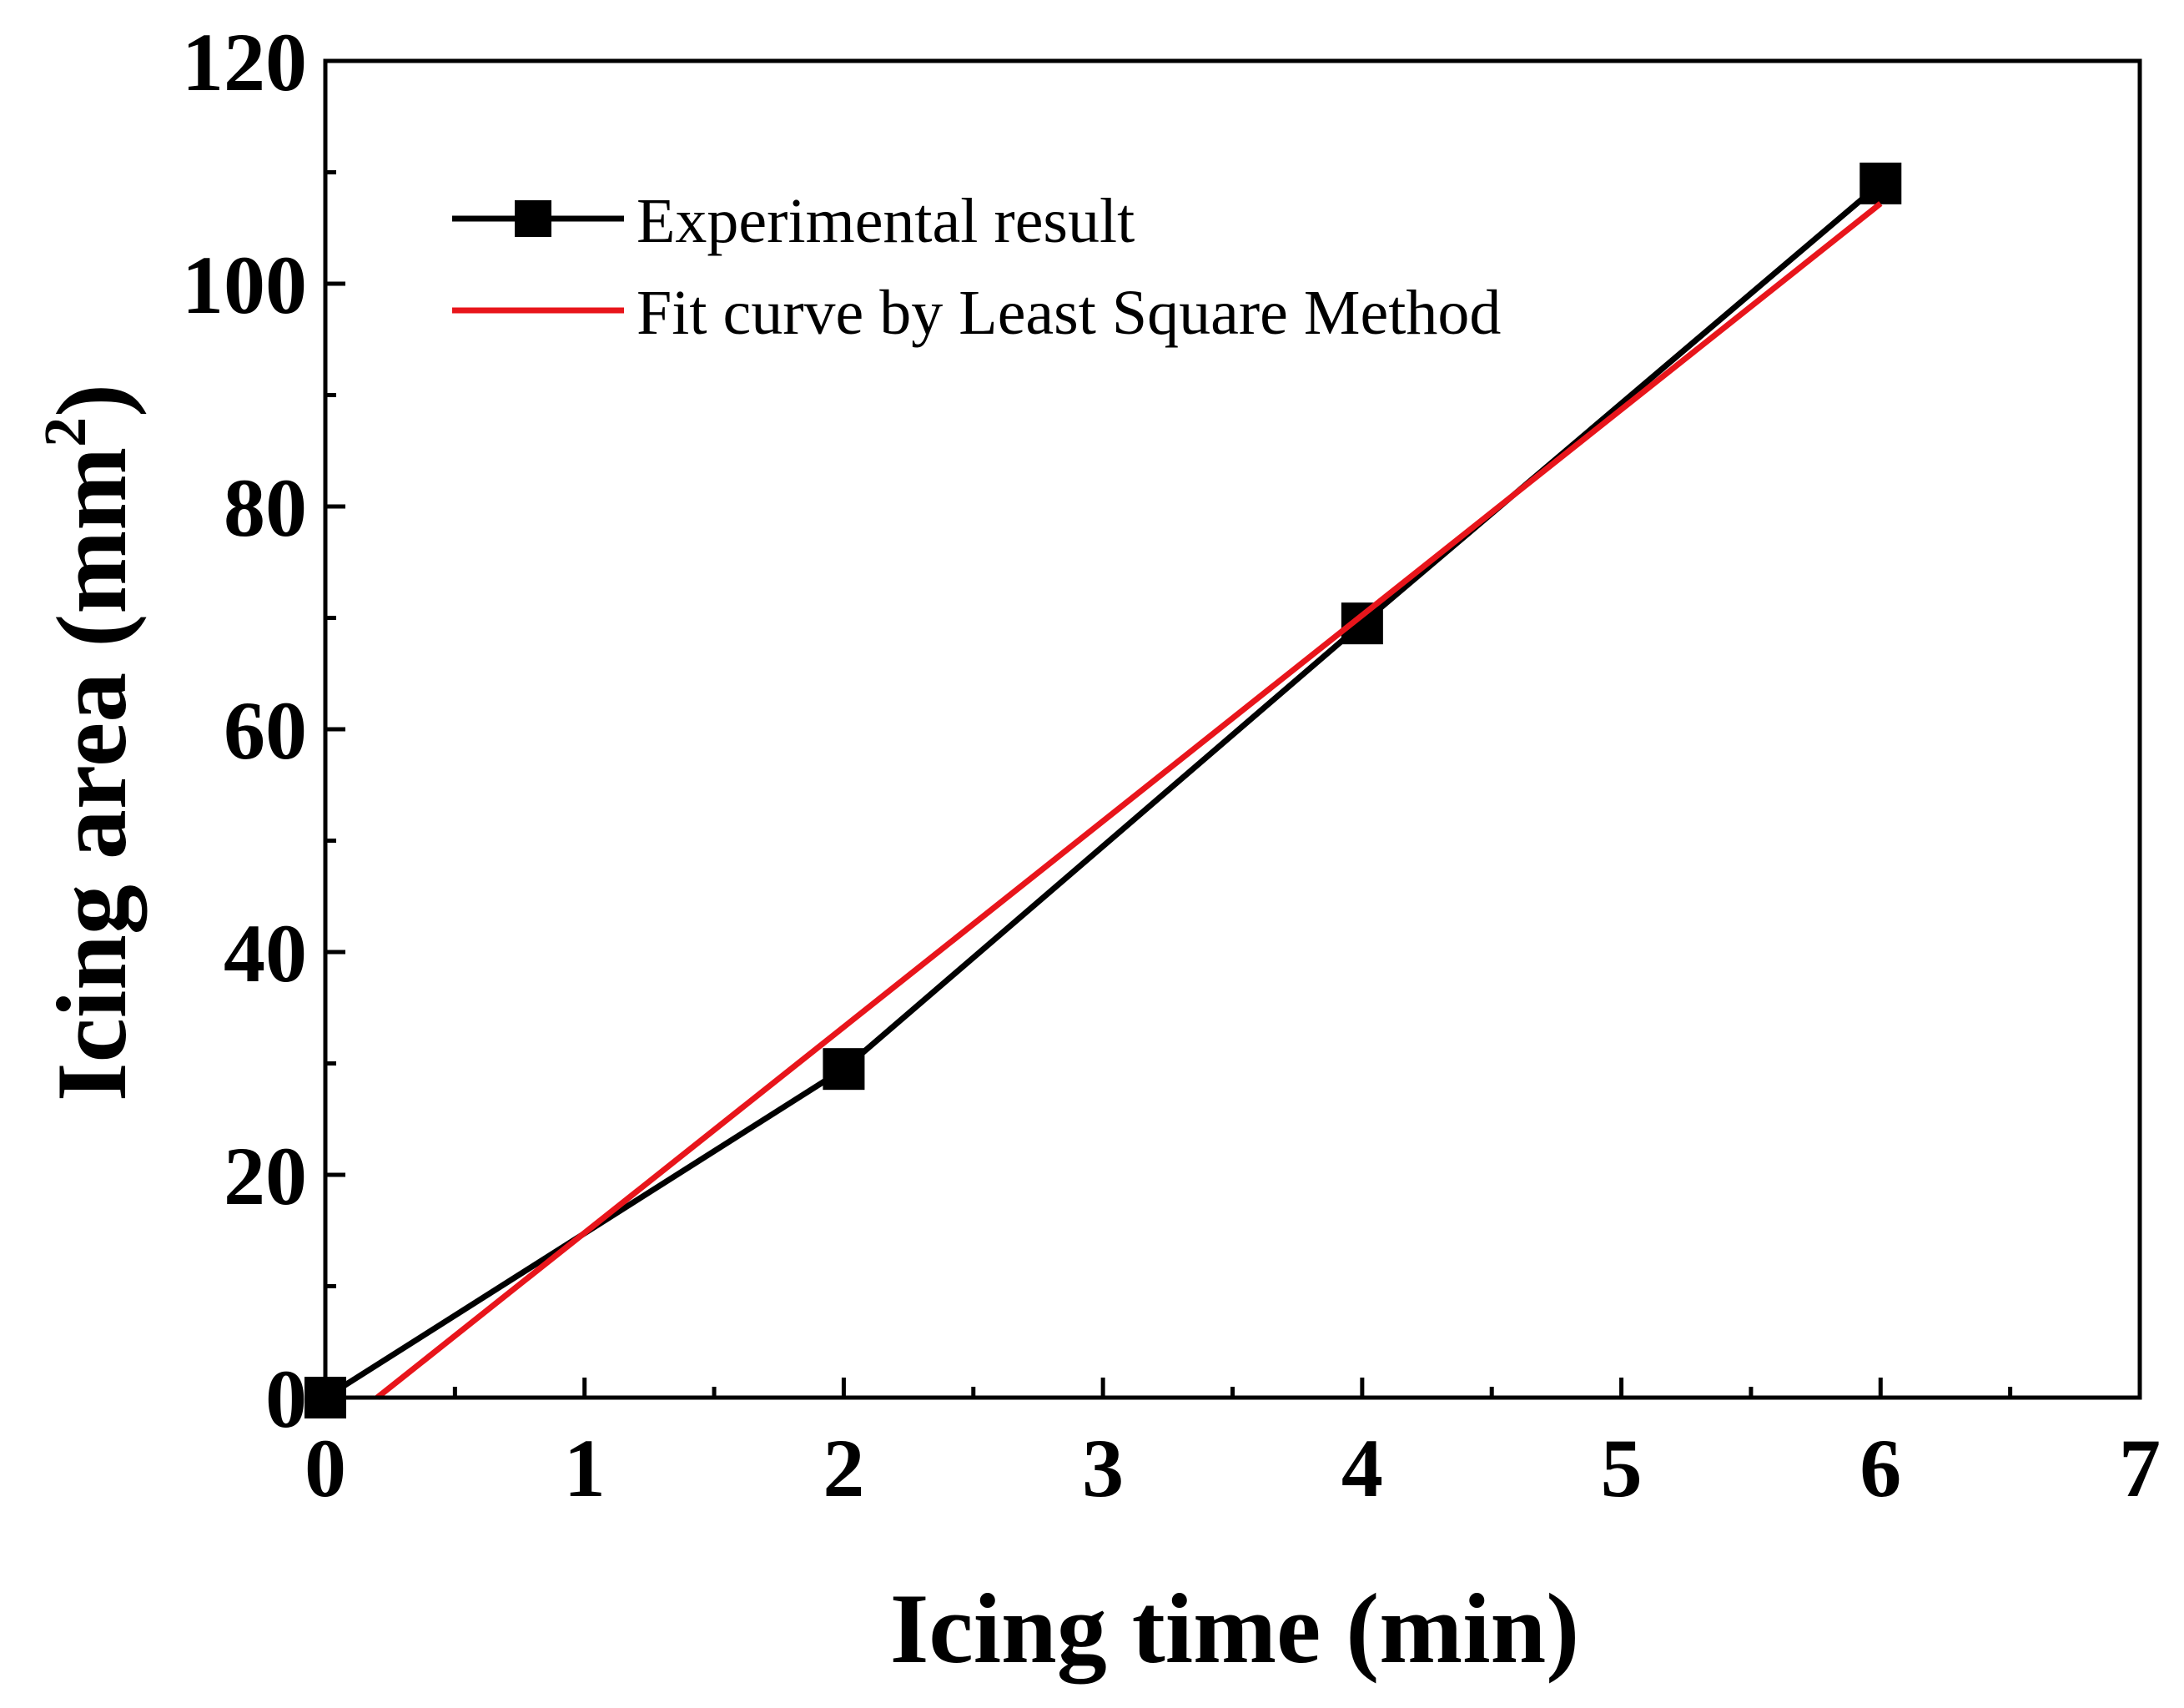 The height and width of the screenshot is (1708, 2184). Describe the element at coordinates (325, 1468) in the screenshot. I see `x-tick-label-0: 0` at that location.